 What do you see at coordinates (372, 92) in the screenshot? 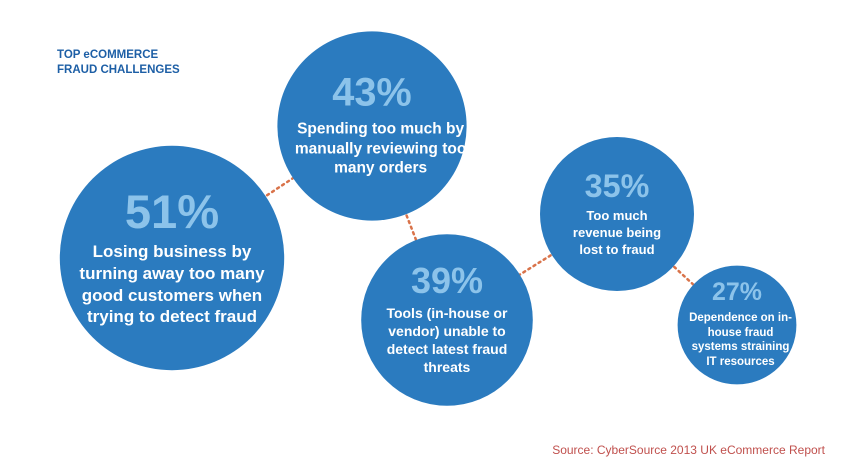
I see `value-label: 43%` at bounding box center [372, 92].